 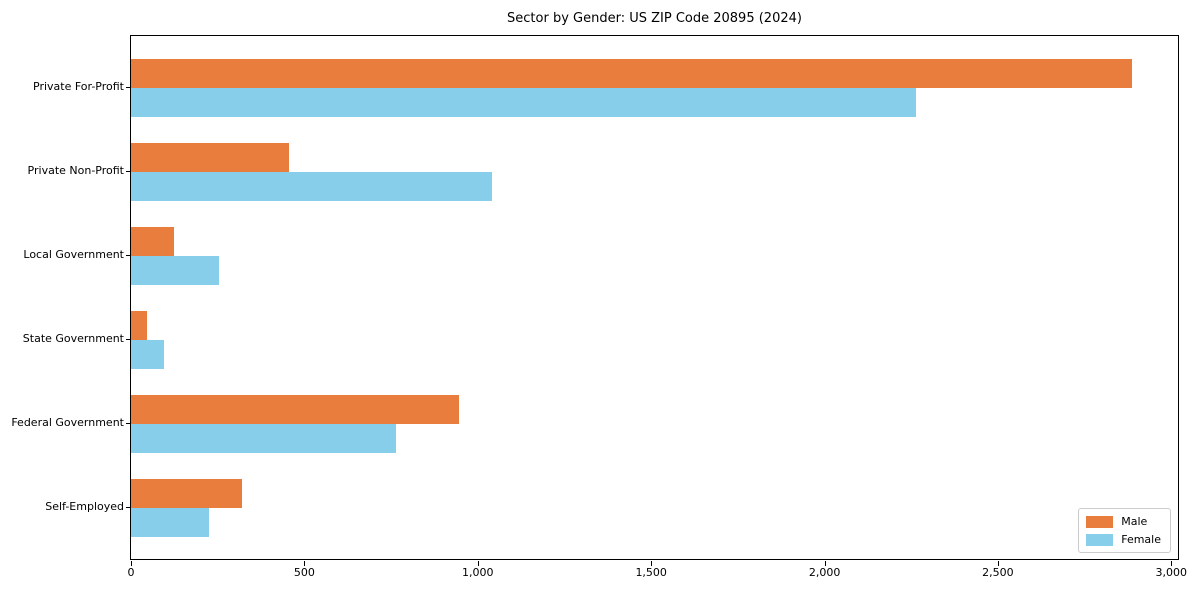 I want to click on x-tick-label-1000: 1,000, so click(x=478, y=572).